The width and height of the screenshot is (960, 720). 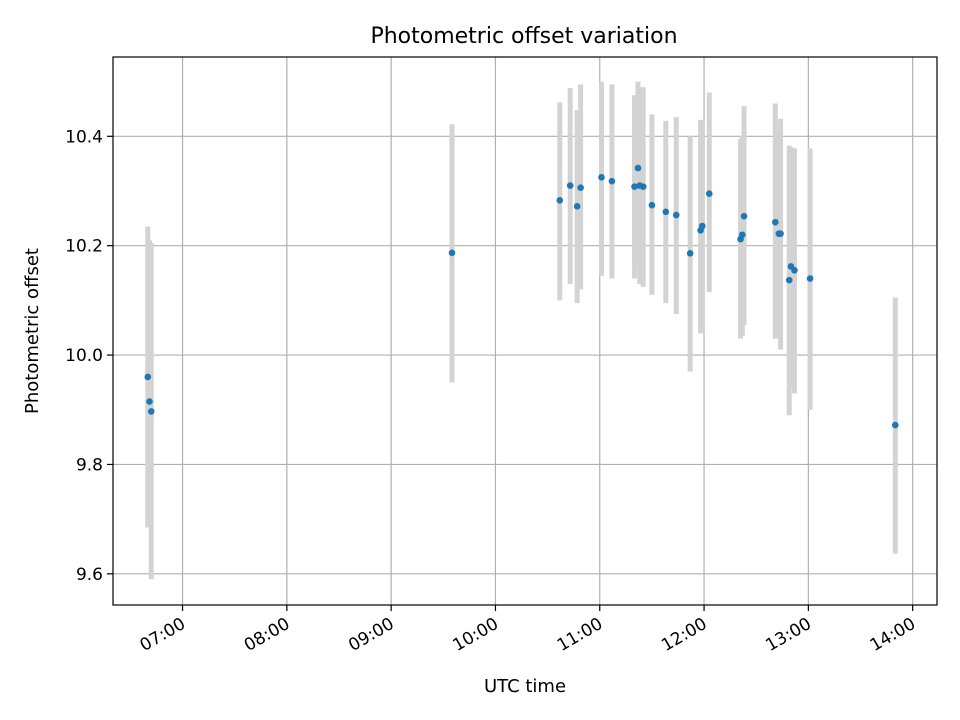 I want to click on y-axis-label: Photometric offset, so click(x=32, y=331).